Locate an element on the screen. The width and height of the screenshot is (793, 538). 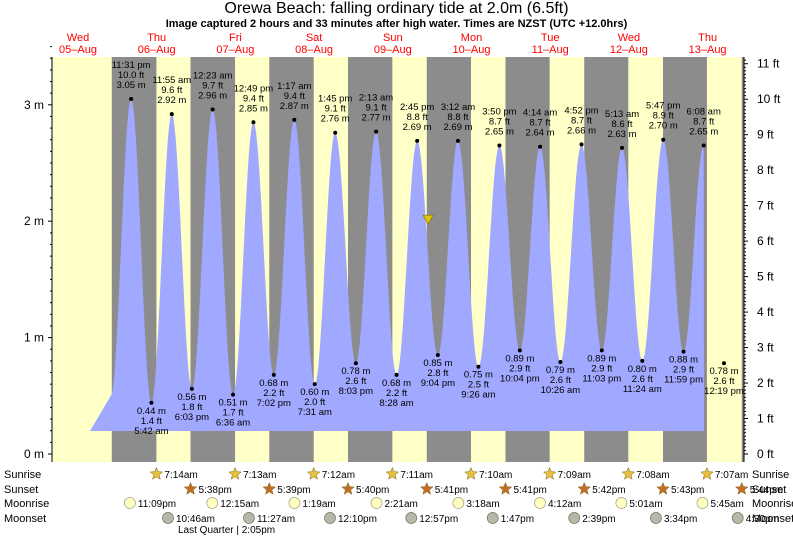
moonrise-time: 1:19am is located at coordinates (318, 504).